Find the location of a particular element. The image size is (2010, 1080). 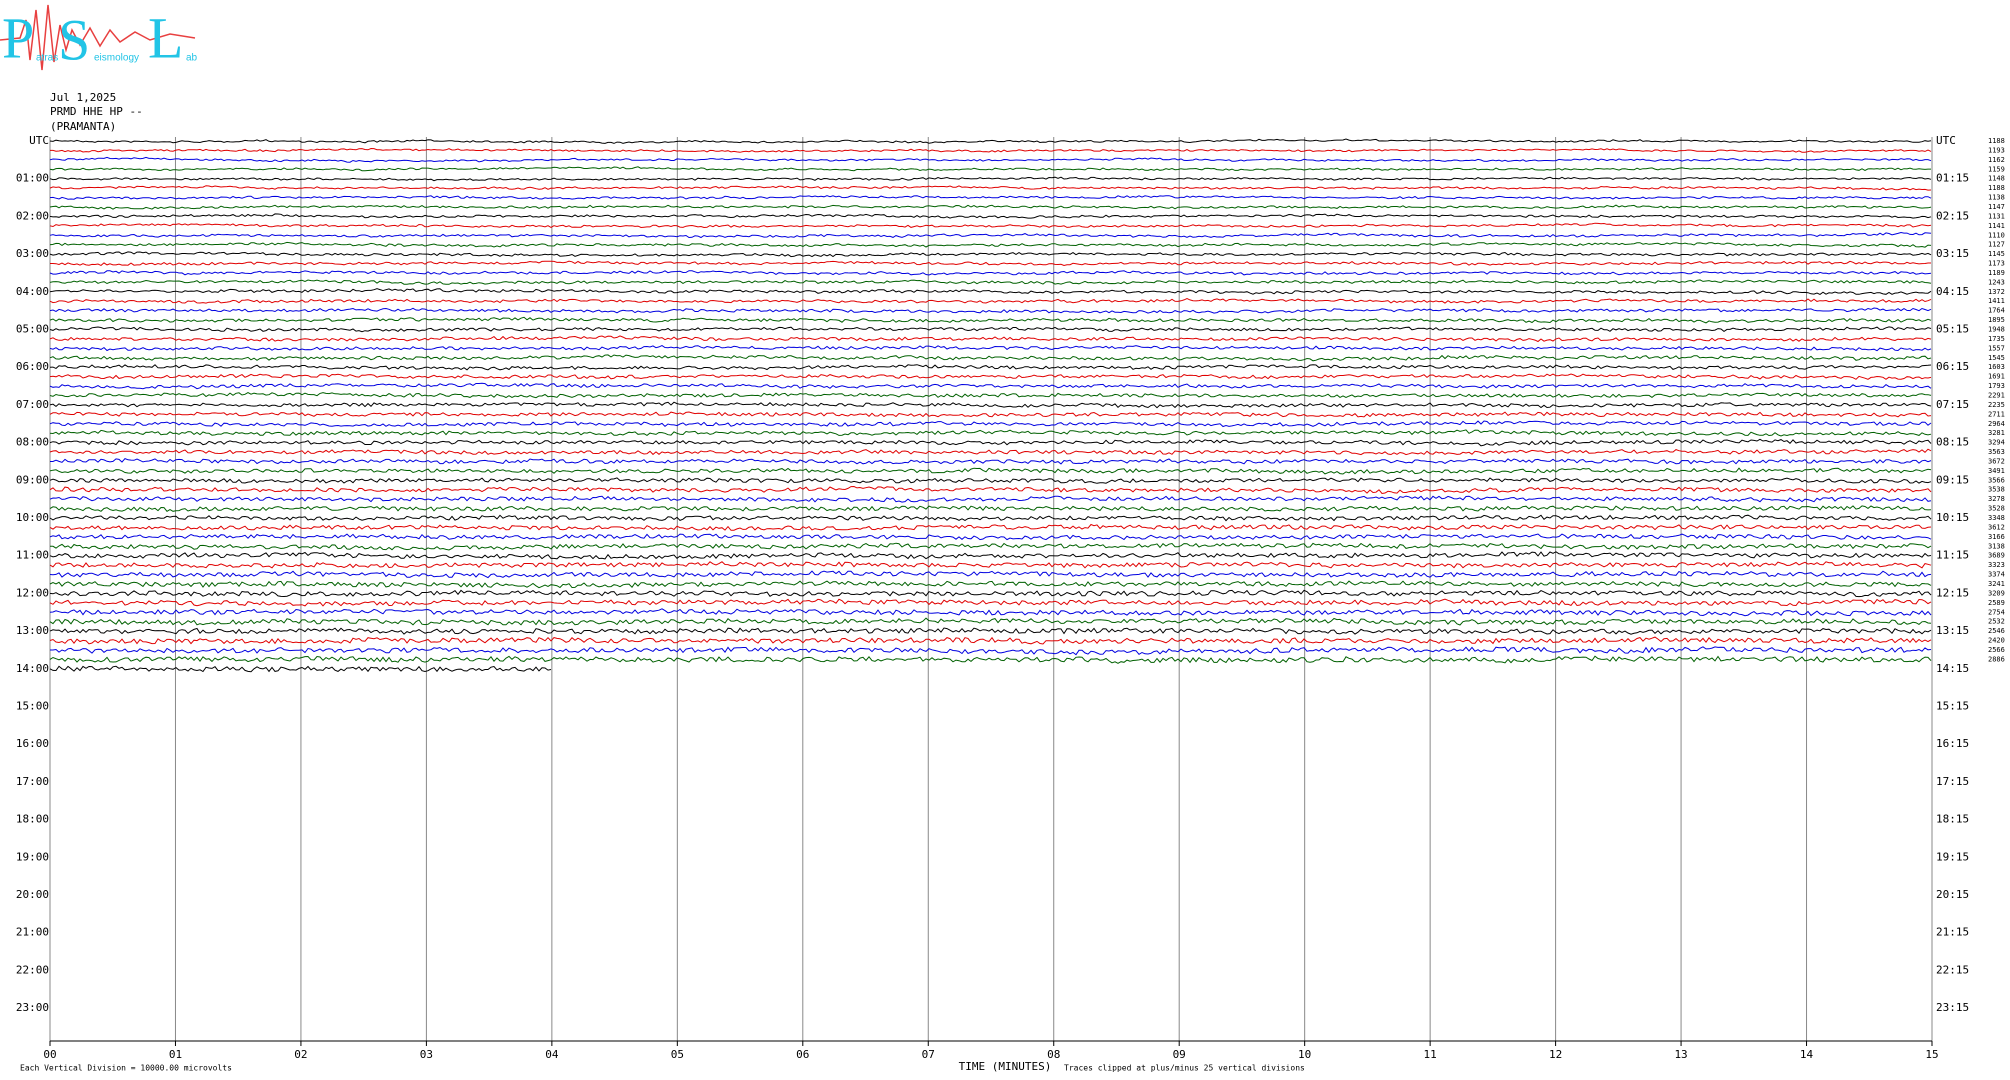

right-time-label: 22:15 is located at coordinates (1952, 969).